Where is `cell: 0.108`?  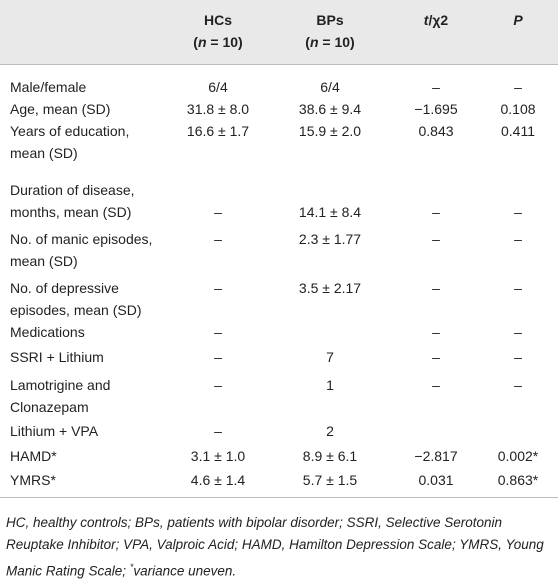 cell: 0.108 is located at coordinates (518, 109).